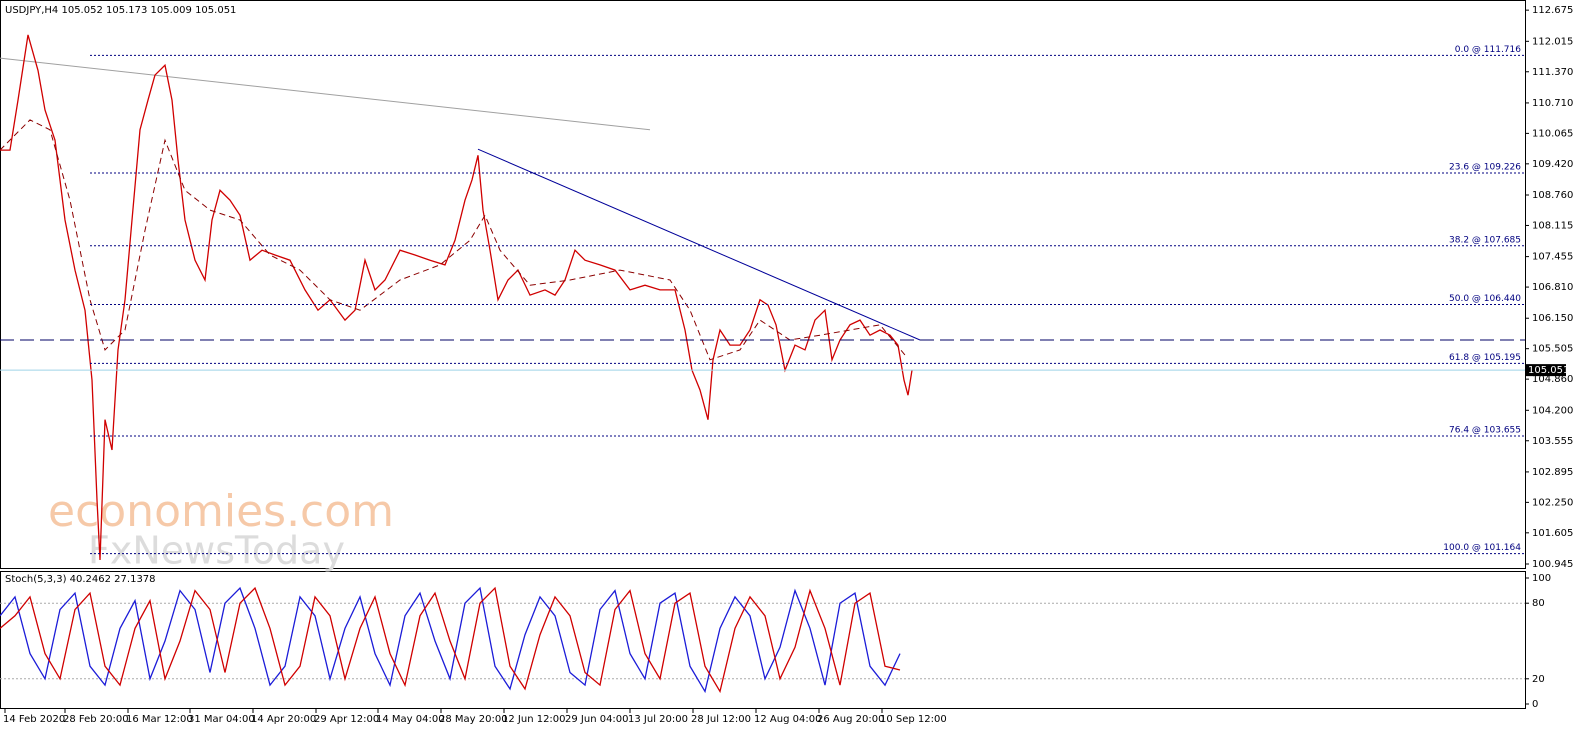 This screenshot has height=743, width=1596. What do you see at coordinates (1552, 379) in the screenshot?
I see `y-tick-label: 104.860` at bounding box center [1552, 379].